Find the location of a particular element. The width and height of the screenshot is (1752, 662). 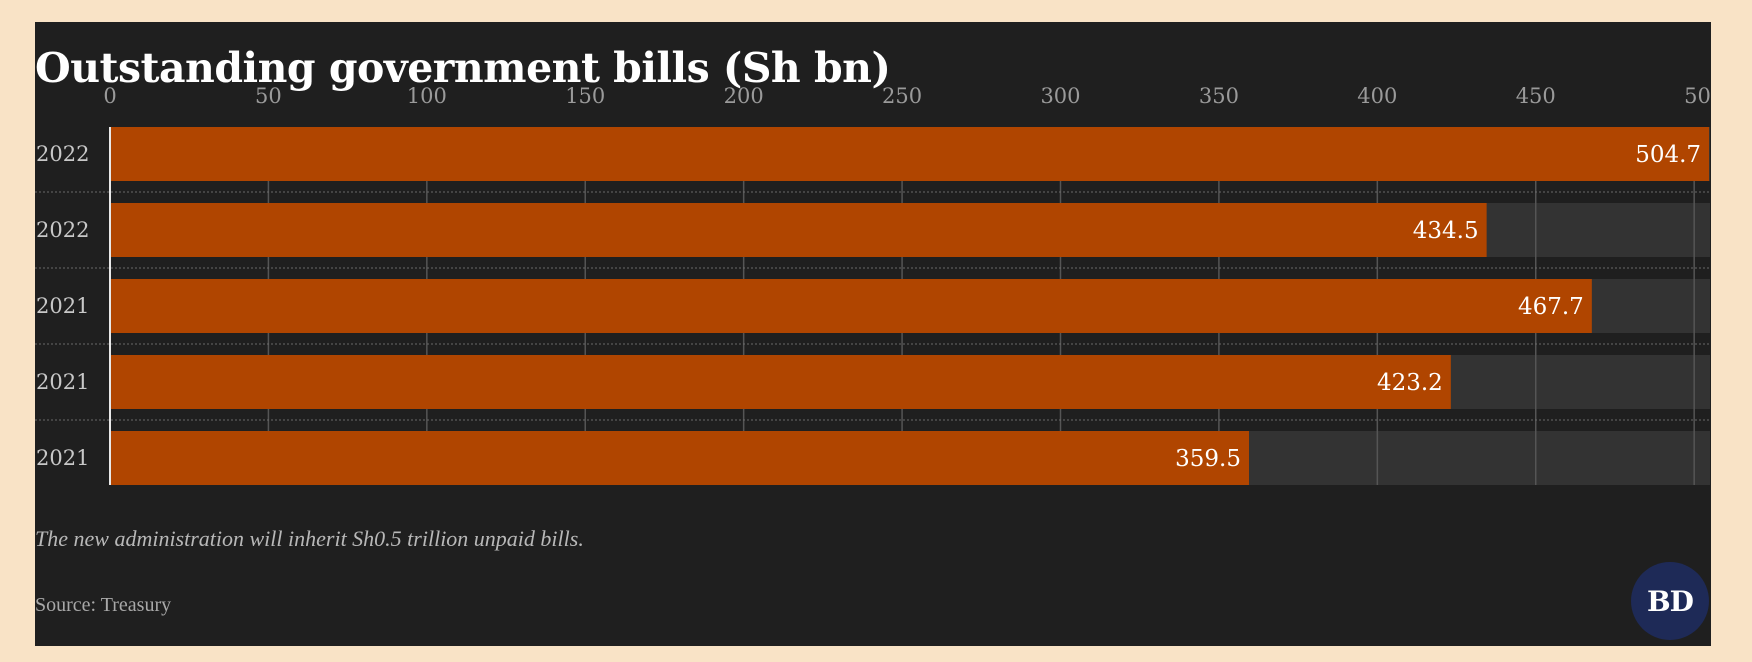

x-tick-label: 0 is located at coordinates (109, 96).